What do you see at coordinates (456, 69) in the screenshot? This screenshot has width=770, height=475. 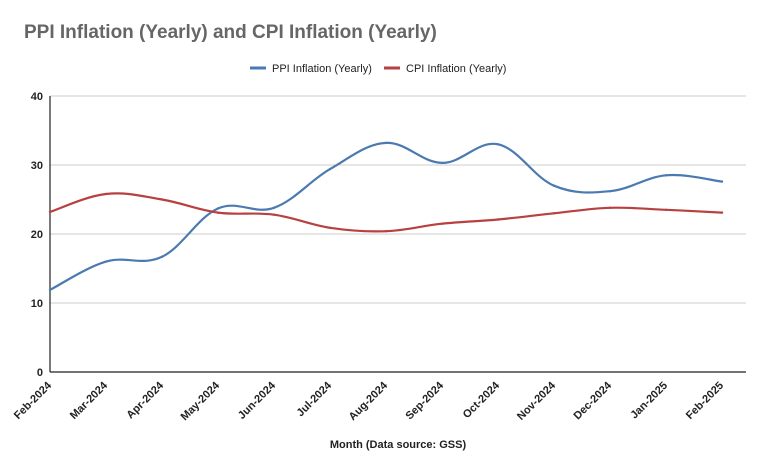 I see `legend-label: CPI Inflation (Yearly)` at bounding box center [456, 69].